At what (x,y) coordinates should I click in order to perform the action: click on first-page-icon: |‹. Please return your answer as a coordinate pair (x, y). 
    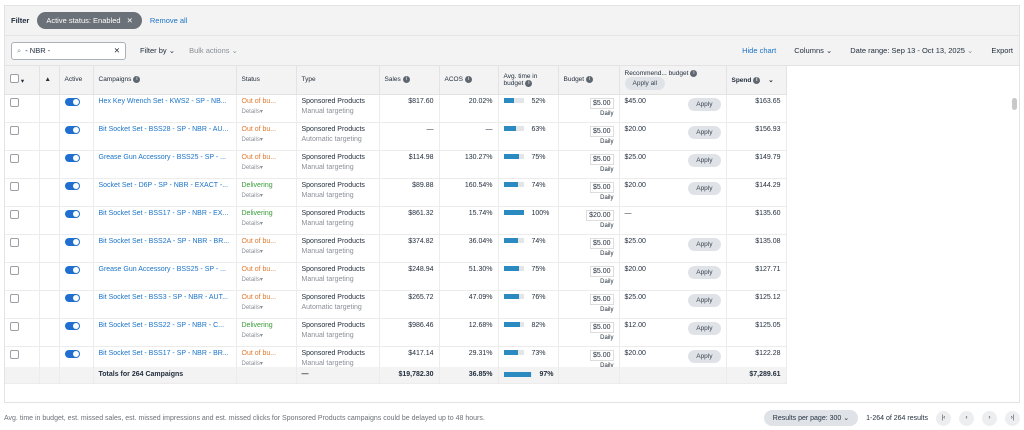
    Looking at the image, I should click on (943, 418).